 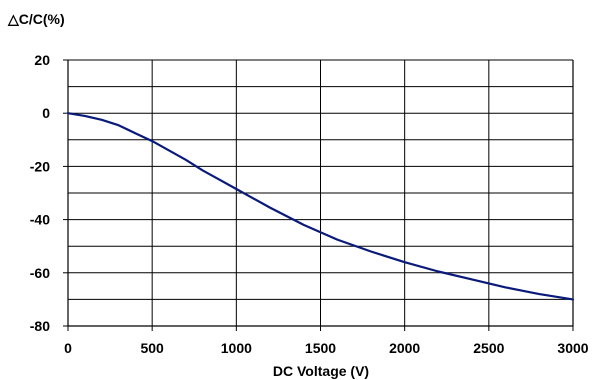 I want to click on x-tick-label: 3000, so click(x=572, y=348).